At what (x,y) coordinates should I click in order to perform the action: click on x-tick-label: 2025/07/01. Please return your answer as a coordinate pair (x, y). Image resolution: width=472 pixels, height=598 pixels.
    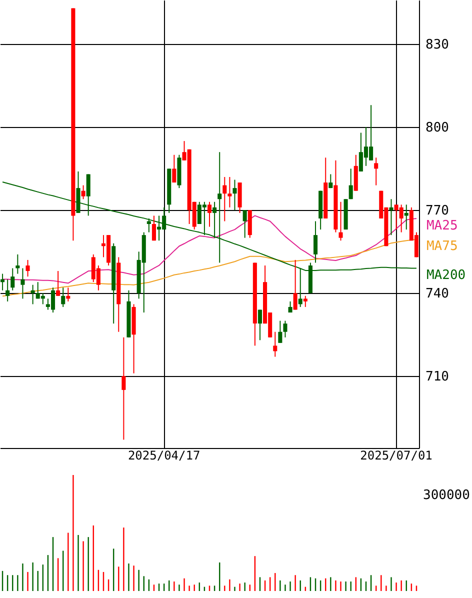
    Looking at the image, I should click on (396, 455).